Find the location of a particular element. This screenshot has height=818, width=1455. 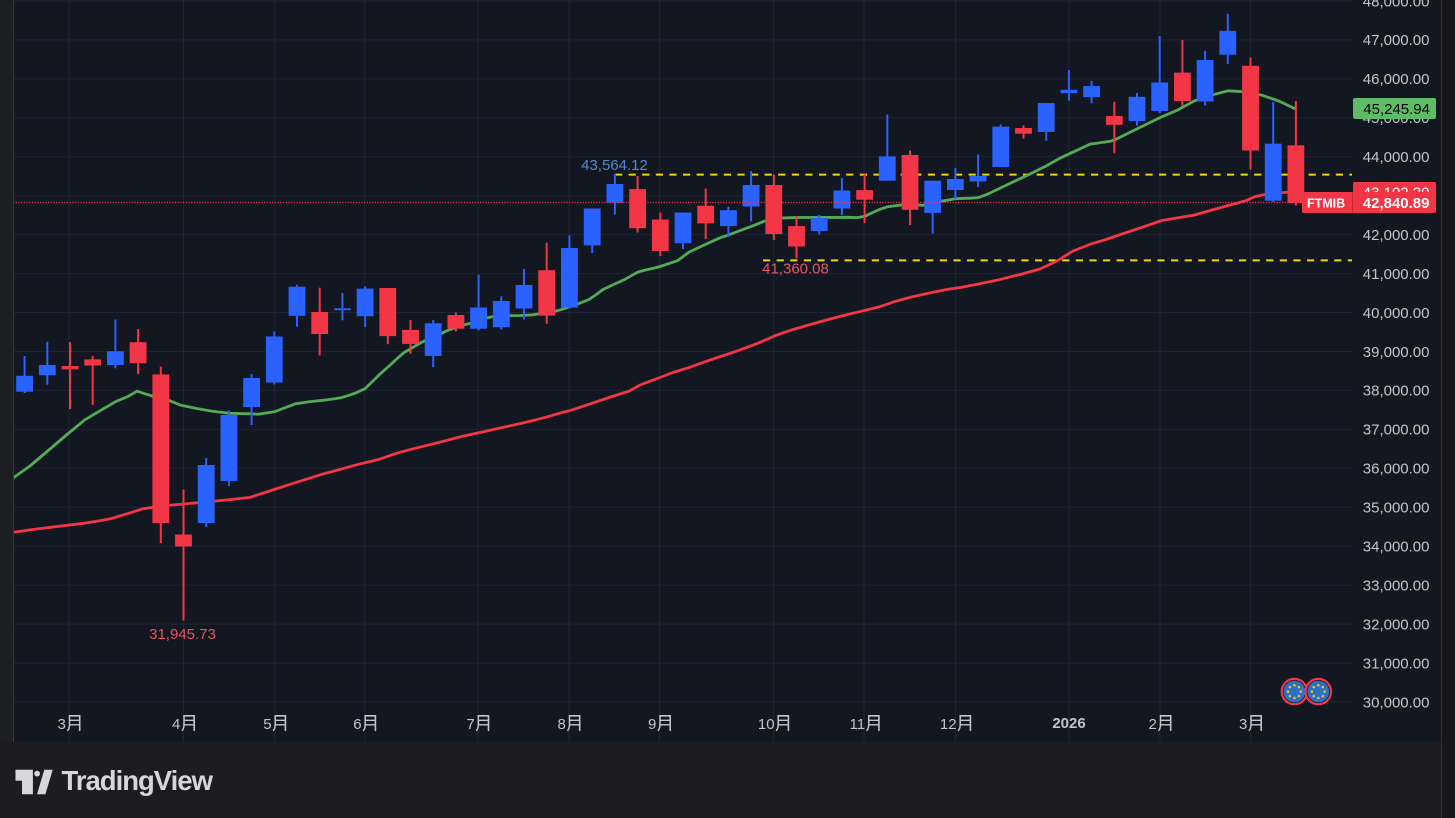

svg-text: 46,000.00 is located at coordinates (1396, 79).